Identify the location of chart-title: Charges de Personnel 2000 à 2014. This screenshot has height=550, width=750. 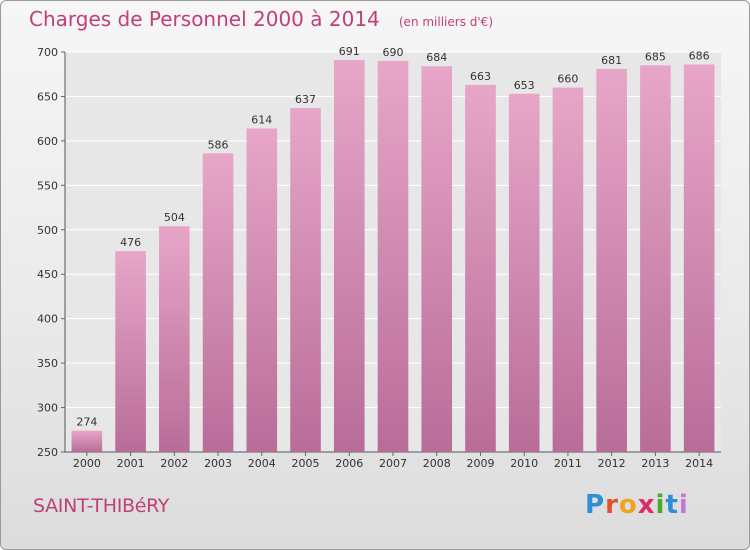
(204, 19).